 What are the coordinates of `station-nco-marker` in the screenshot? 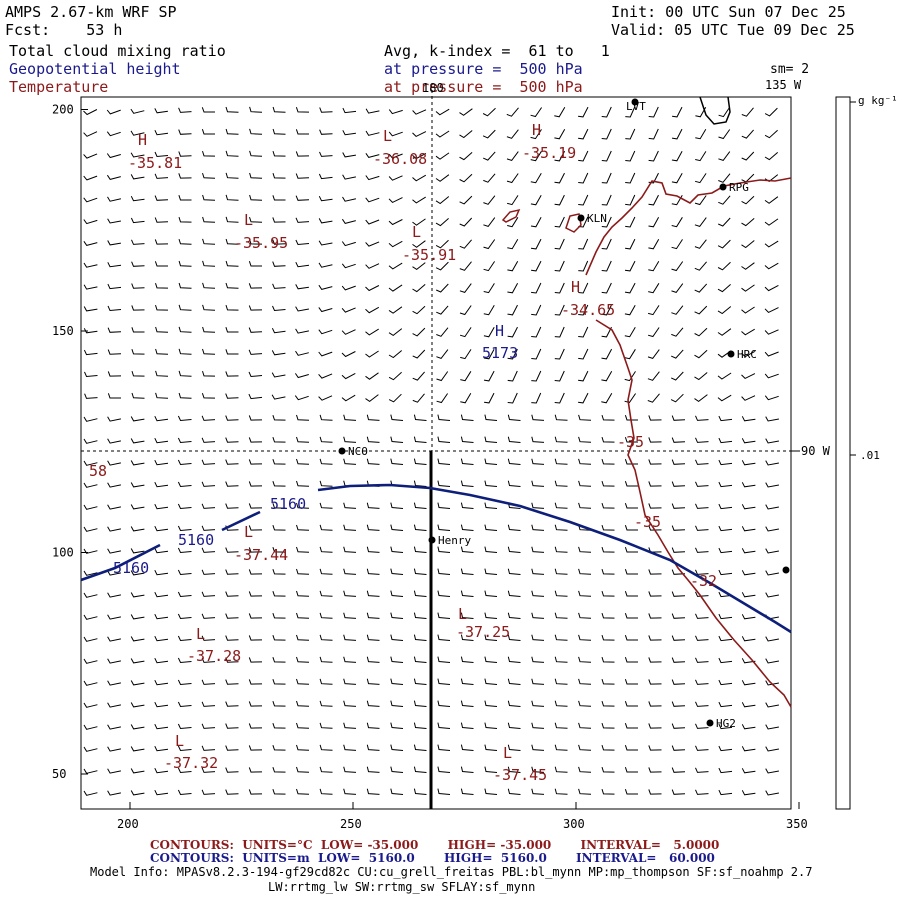 It's located at (342, 451).